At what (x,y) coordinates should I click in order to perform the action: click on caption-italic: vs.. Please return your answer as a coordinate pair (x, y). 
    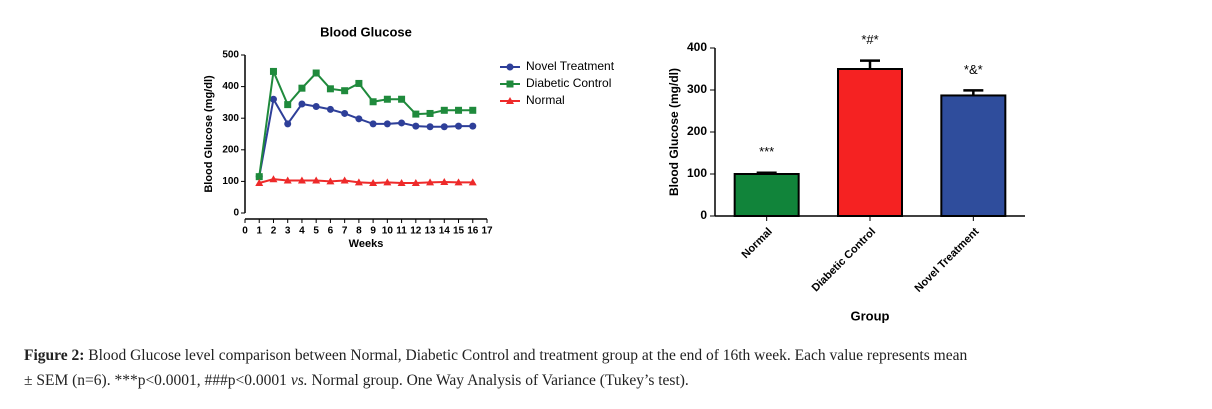
    Looking at the image, I should click on (299, 380).